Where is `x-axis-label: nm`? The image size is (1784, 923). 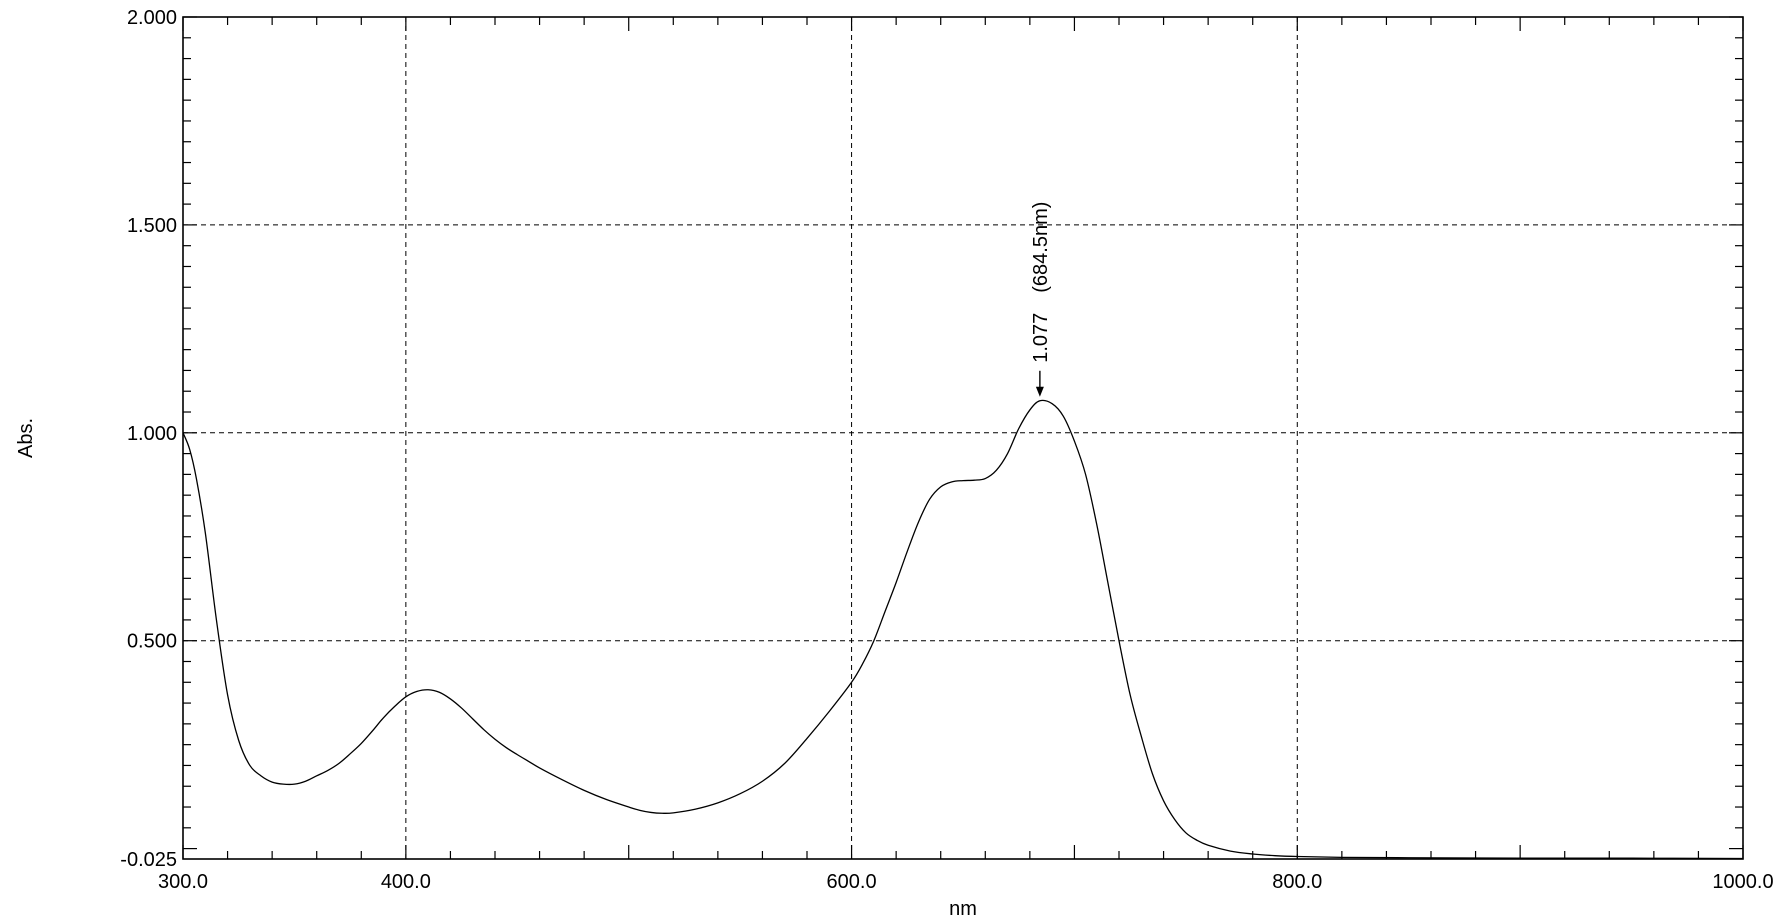
x-axis-label: nm is located at coordinates (963, 909).